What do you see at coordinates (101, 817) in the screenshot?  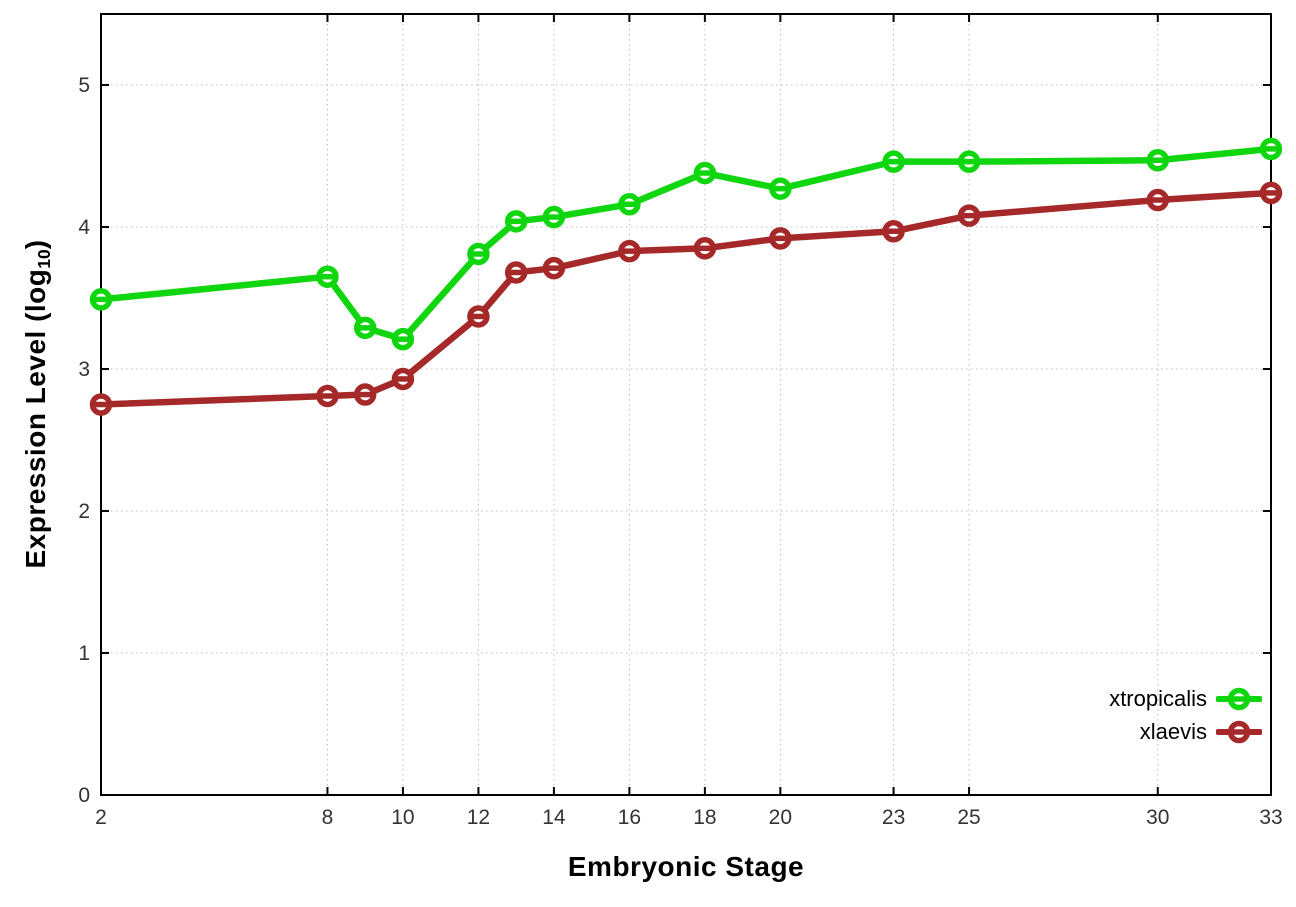 I see `x-tick-label: 2` at bounding box center [101, 817].